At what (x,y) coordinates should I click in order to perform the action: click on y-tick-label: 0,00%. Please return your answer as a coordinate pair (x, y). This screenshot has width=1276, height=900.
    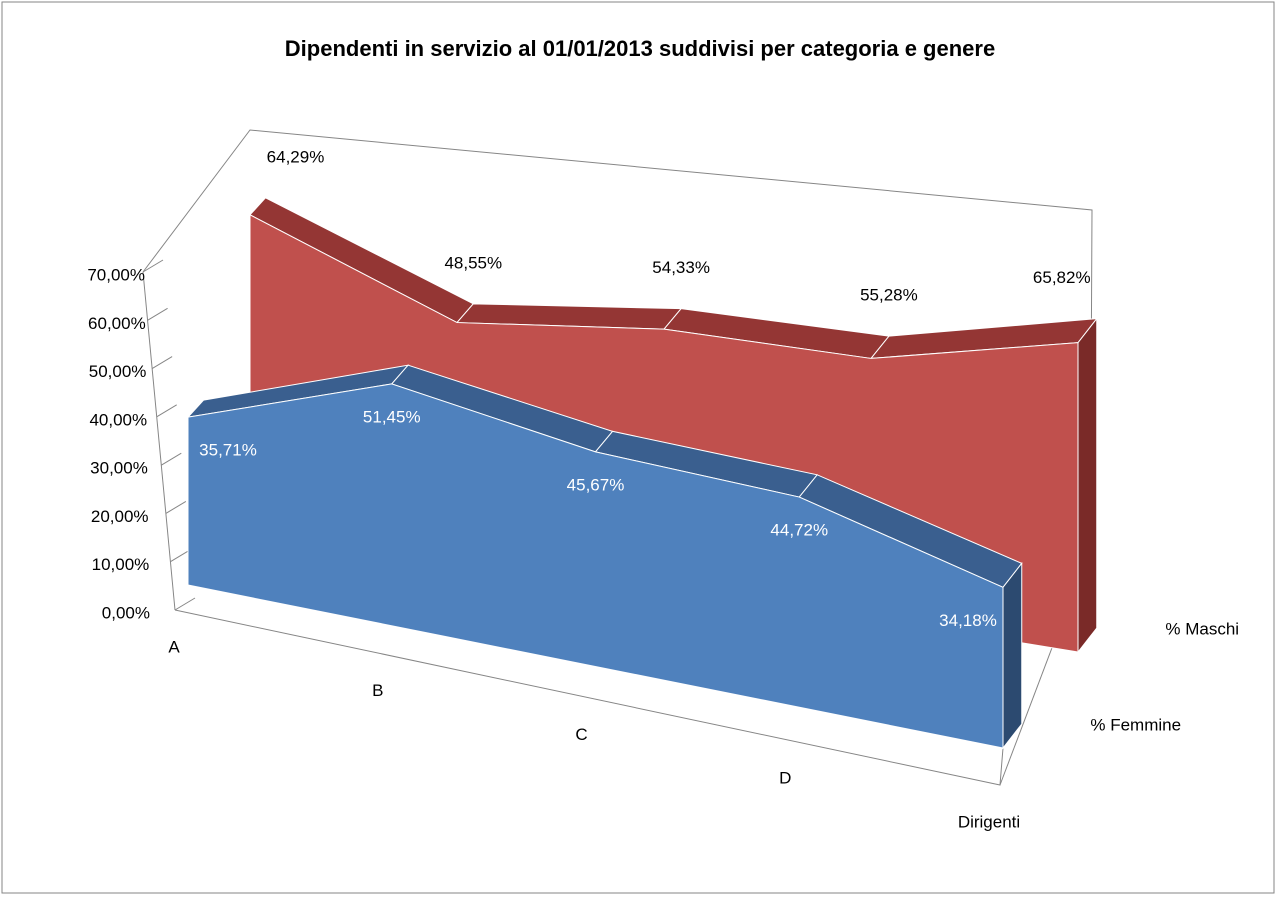
    Looking at the image, I should click on (126, 612).